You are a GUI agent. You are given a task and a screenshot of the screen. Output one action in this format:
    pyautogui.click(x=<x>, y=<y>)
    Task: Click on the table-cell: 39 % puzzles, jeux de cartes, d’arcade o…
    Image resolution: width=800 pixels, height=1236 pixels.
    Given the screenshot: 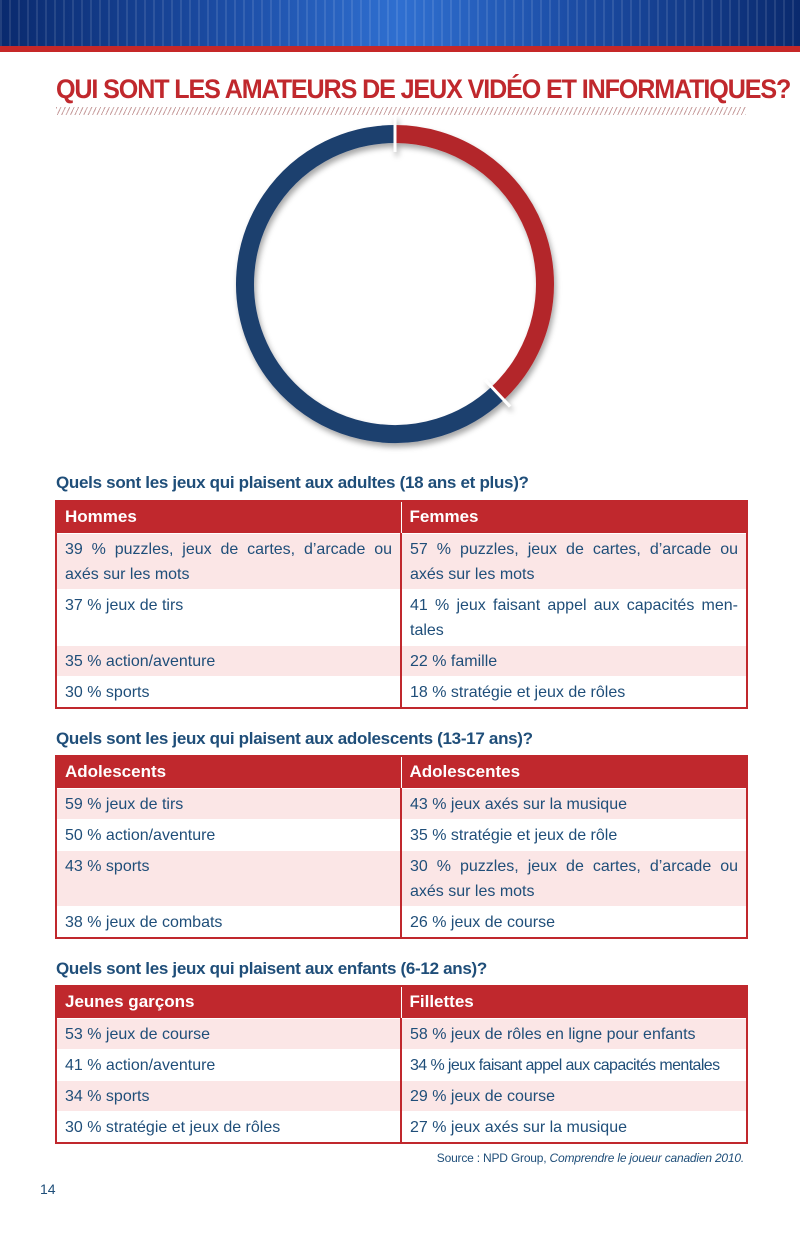 What is the action you would take?
    pyautogui.click(x=228, y=560)
    